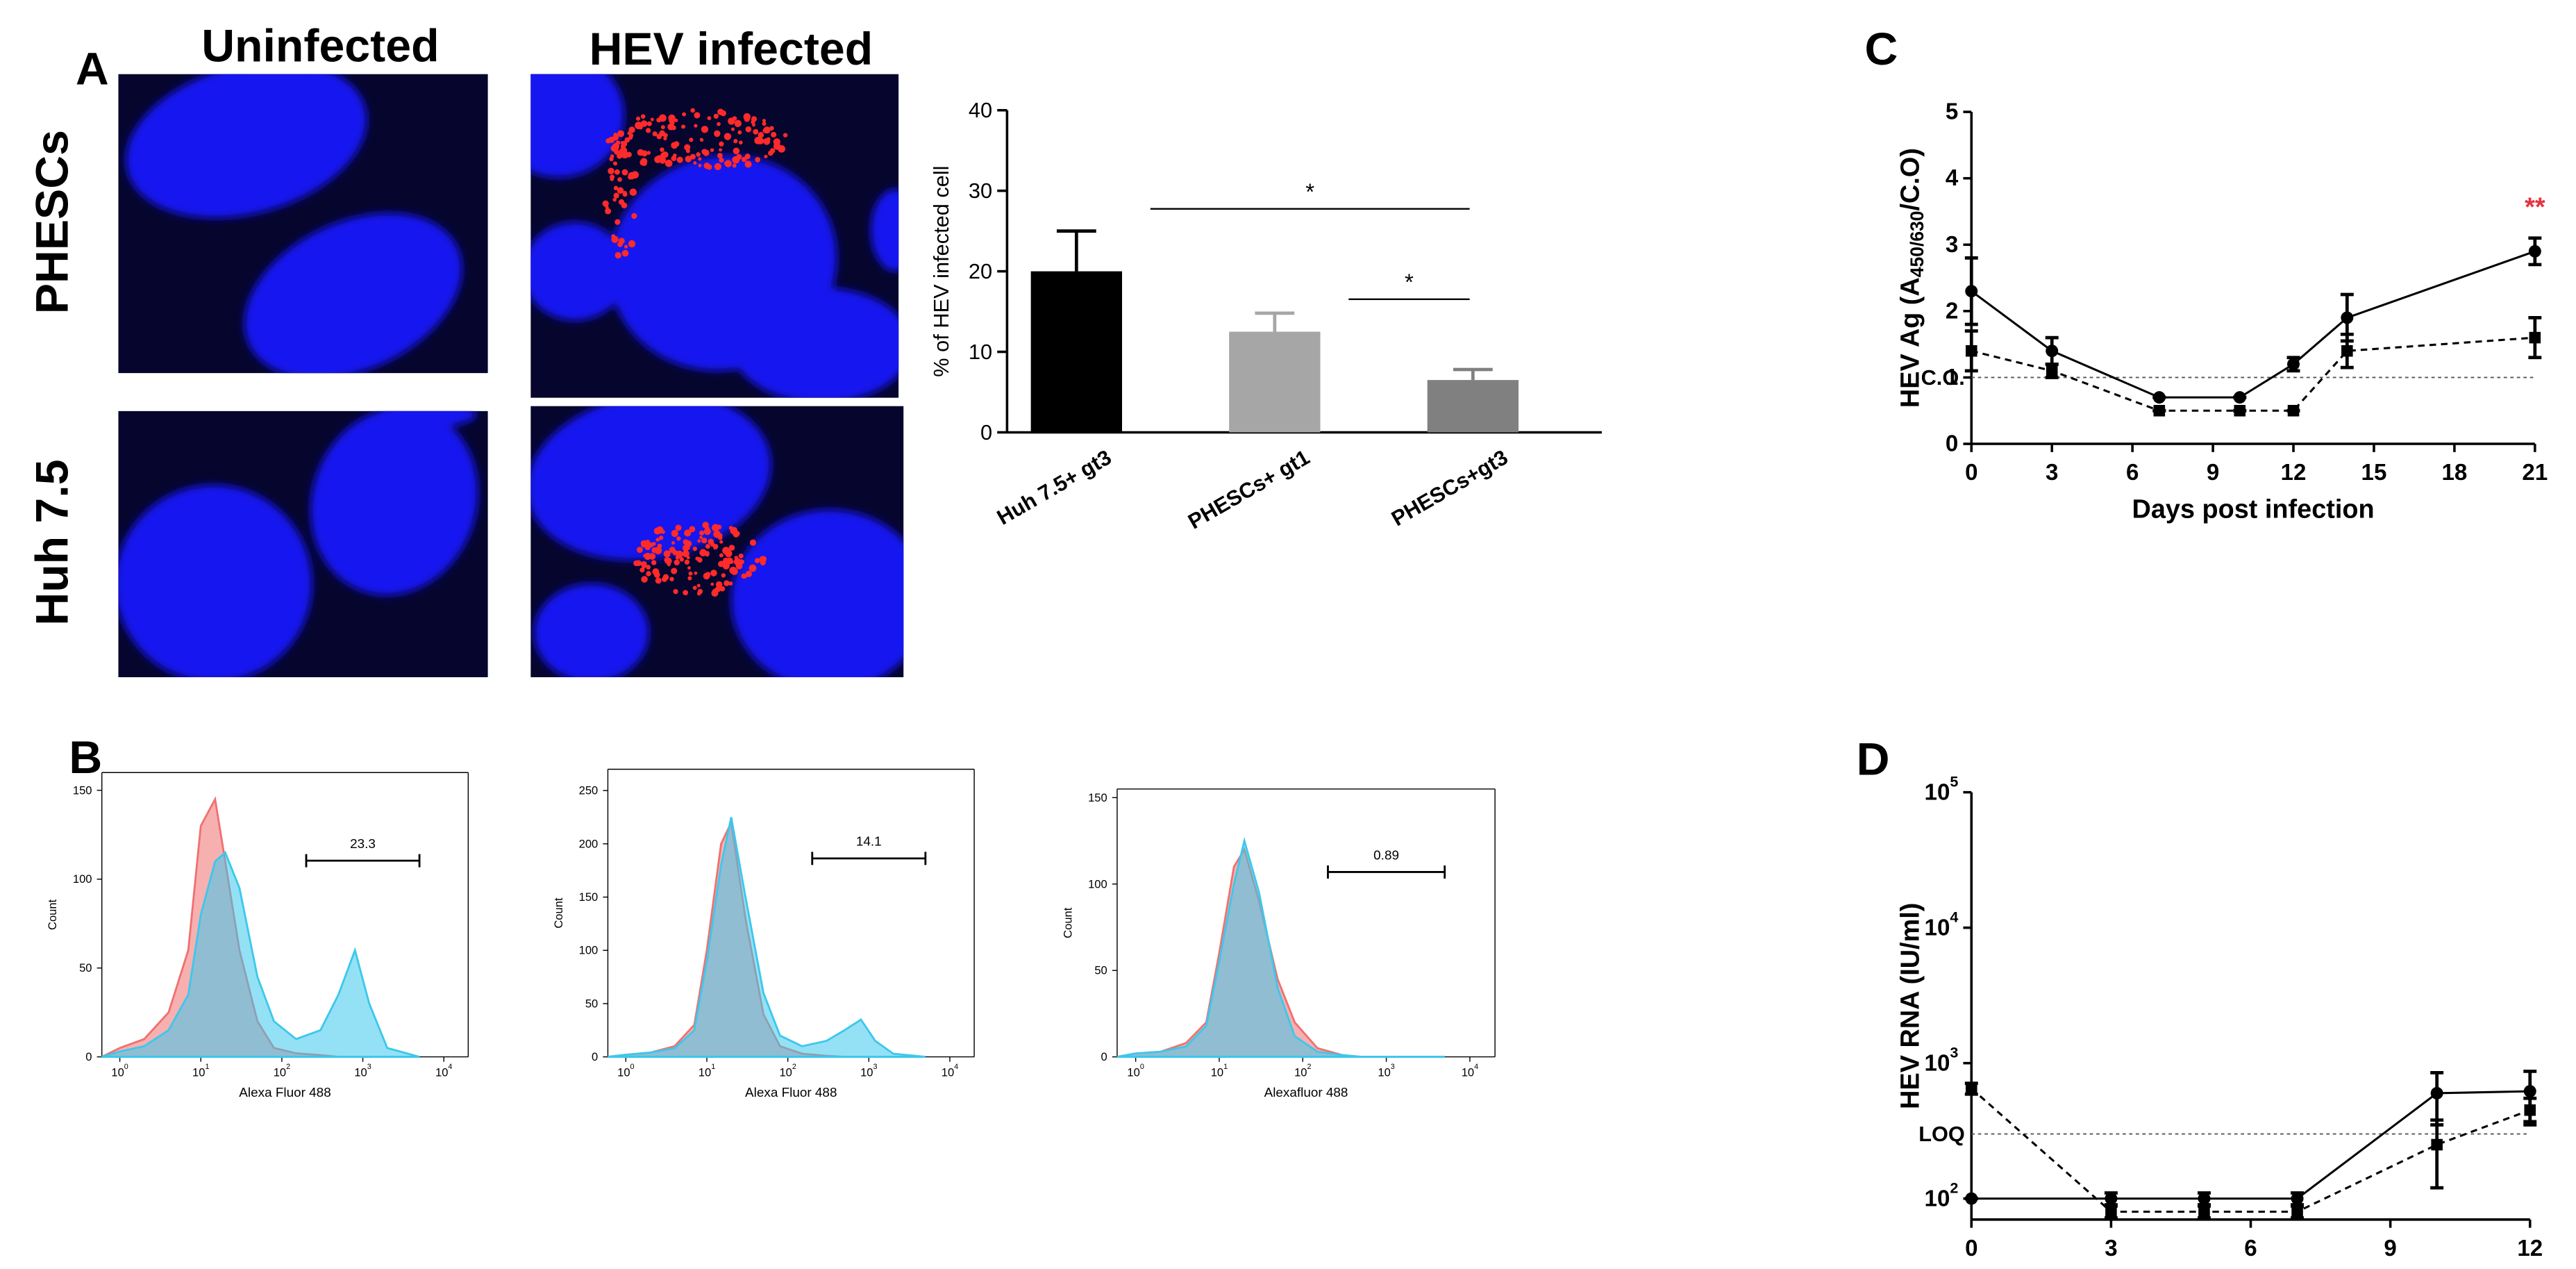 The height and width of the screenshot is (1269, 2576). Describe the element at coordinates (1280, 947) in the screenshot. I see `histogram-area` at that location.